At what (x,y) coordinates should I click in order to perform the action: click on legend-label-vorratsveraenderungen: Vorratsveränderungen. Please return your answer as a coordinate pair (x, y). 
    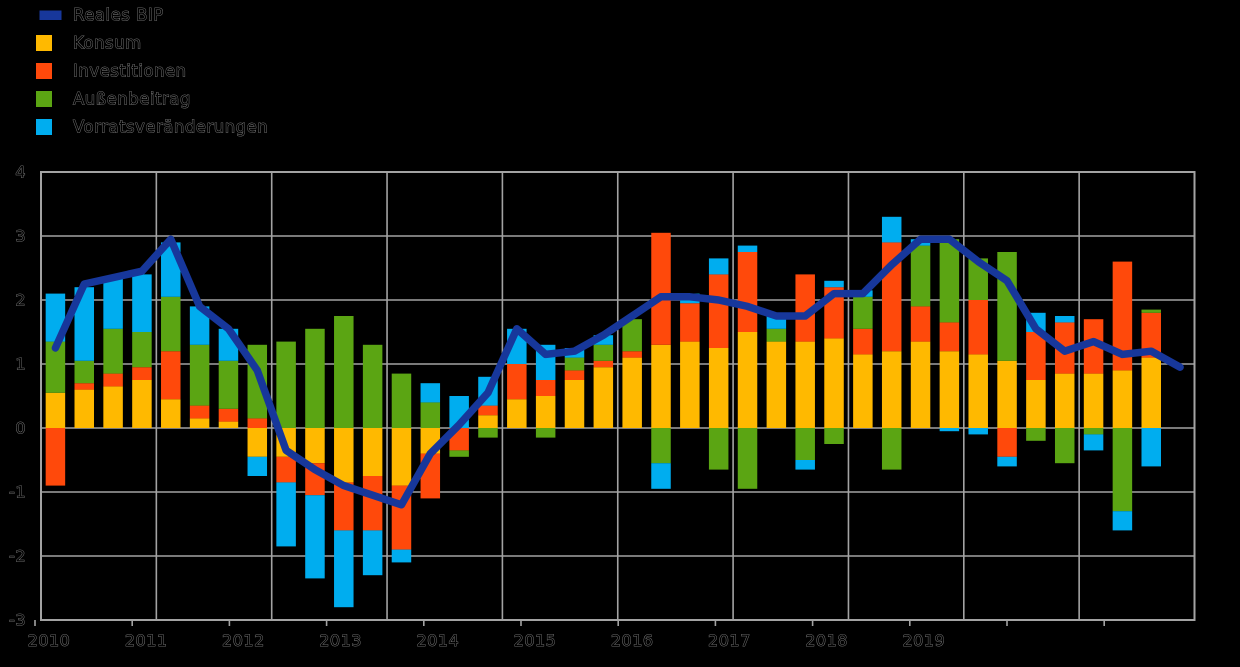
    Looking at the image, I should click on (170, 127).